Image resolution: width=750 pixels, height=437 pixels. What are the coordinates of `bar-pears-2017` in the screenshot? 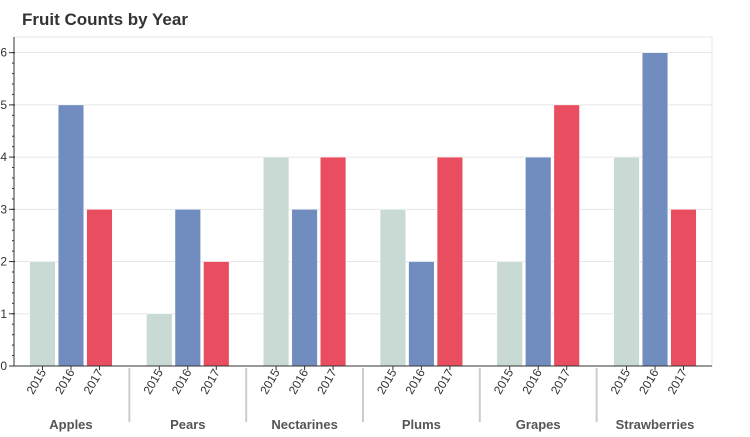 It's located at (216, 314).